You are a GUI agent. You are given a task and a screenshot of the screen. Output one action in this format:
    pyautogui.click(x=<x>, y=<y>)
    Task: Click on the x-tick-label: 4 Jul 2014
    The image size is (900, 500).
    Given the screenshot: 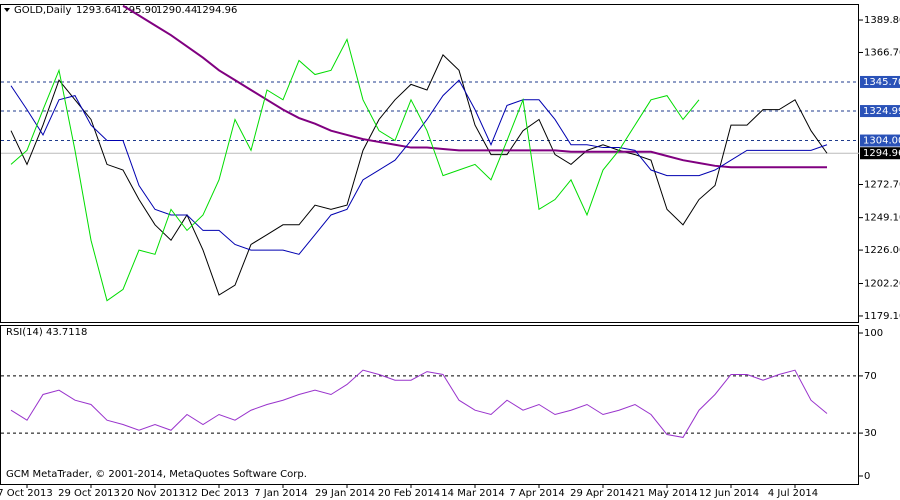 What is the action you would take?
    pyautogui.click(x=793, y=493)
    